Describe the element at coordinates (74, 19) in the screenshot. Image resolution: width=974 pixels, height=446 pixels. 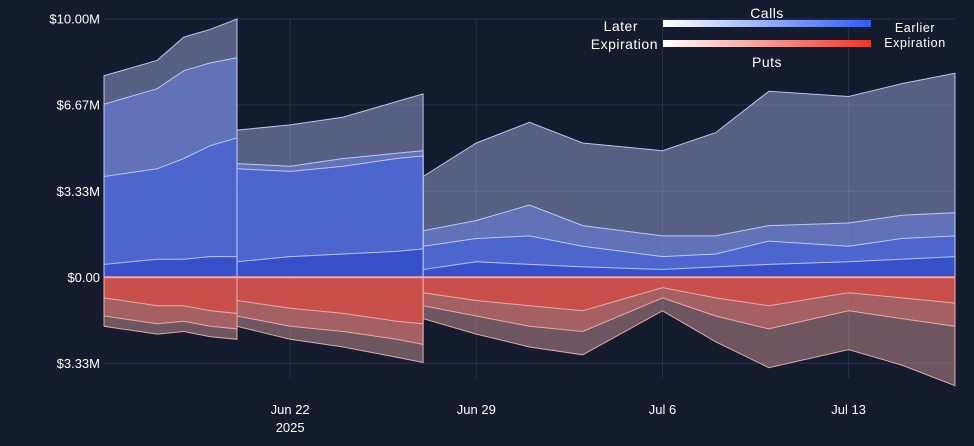
I see `y-tick-label: $10.00M` at that location.